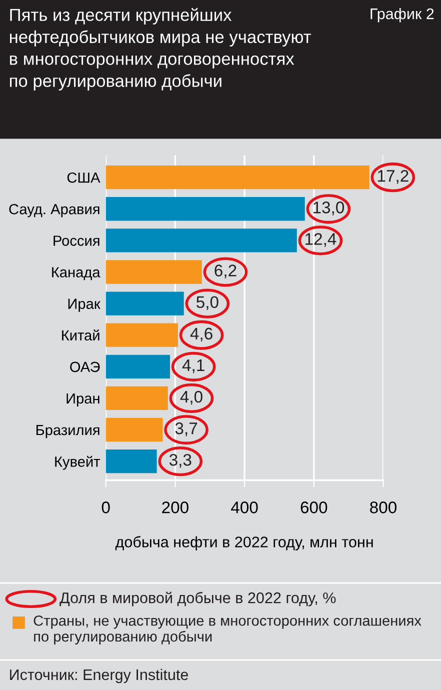  I want to click on y-tick-label: Ирак, so click(84, 305).